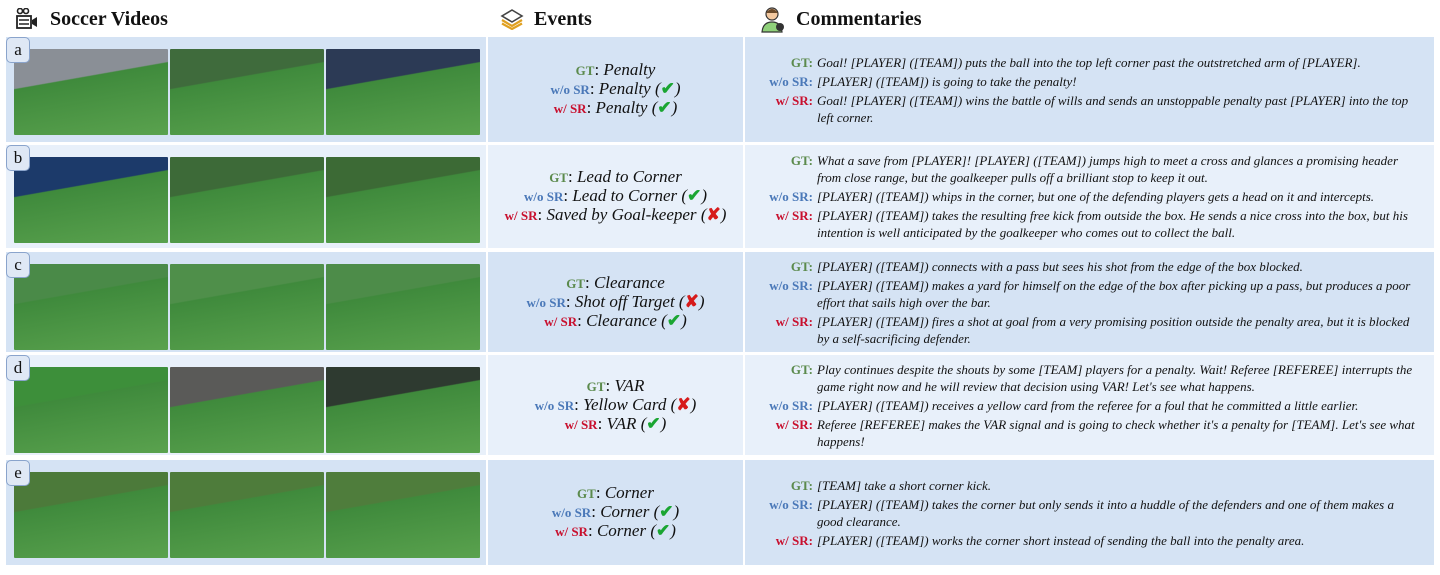  I want to click on event-name: Shot off Target, so click(624, 301).